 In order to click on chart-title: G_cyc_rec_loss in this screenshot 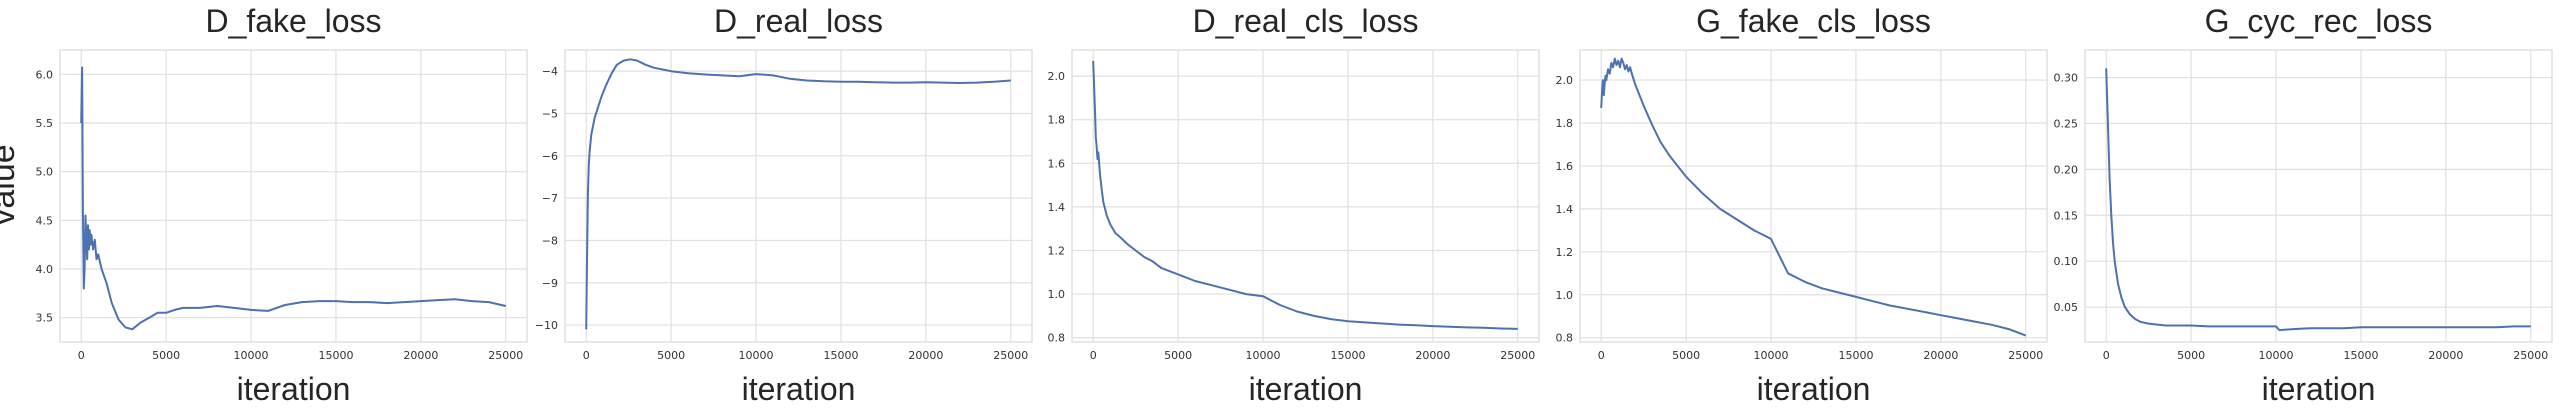, I will do `click(2319, 21)`.